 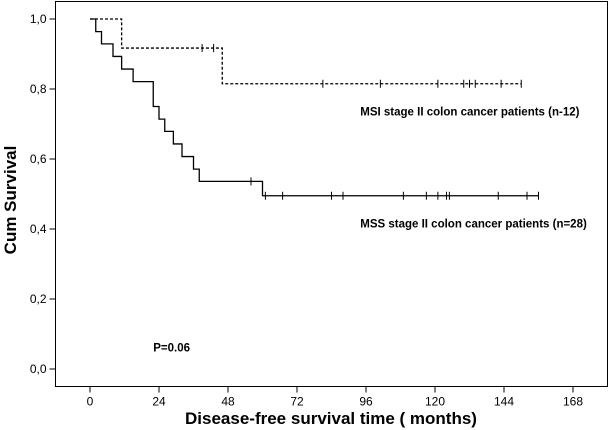 What do you see at coordinates (331, 418) in the screenshot?
I see `x-axis-label: Disease-free survival time ( months)` at bounding box center [331, 418].